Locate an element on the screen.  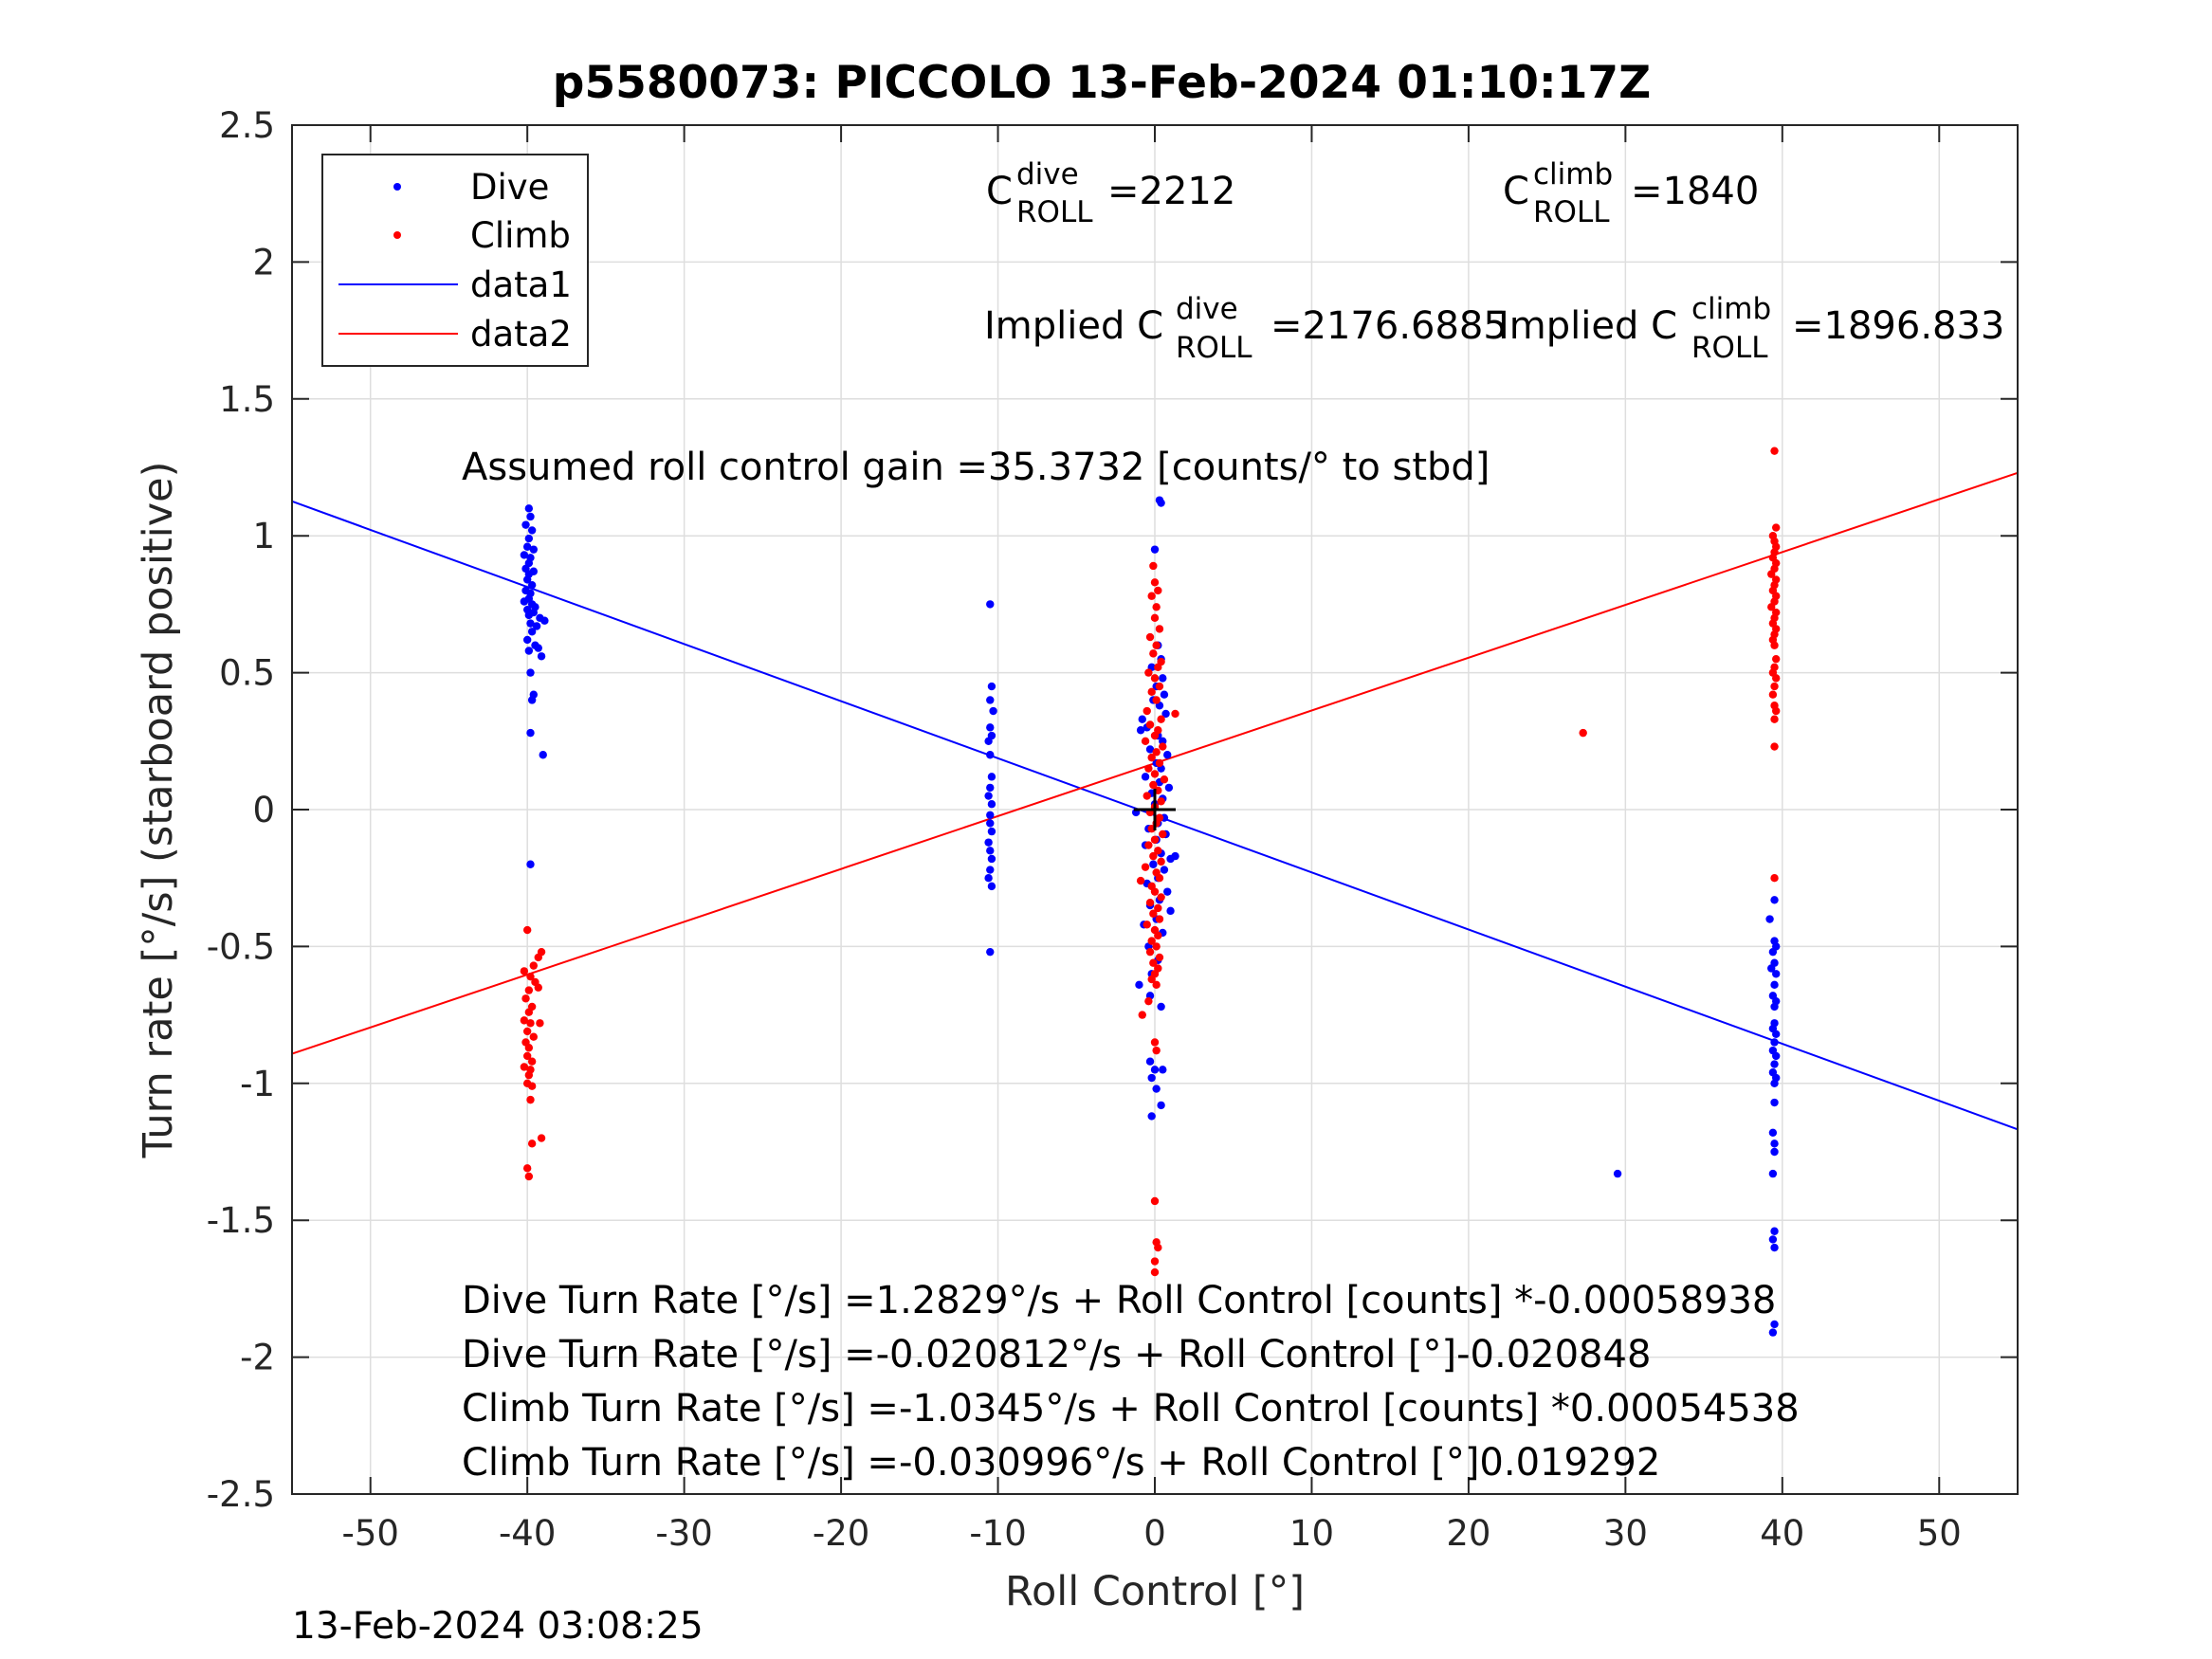
legend-data1-label: data1 is located at coordinates (521, 284).